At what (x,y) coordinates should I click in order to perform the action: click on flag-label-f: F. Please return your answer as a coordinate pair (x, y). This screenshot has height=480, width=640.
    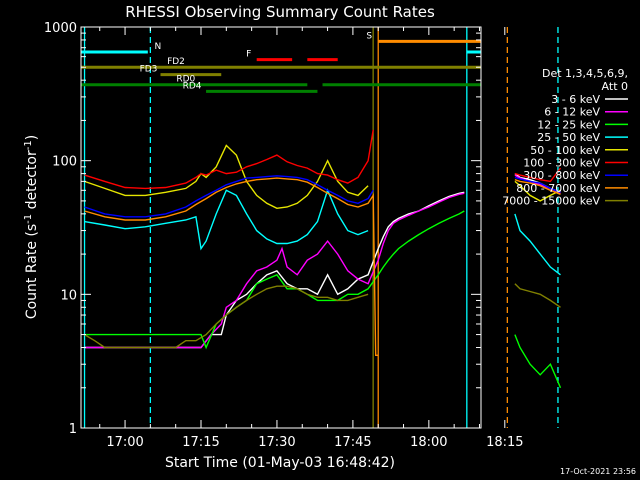
    Looking at the image, I should click on (248, 55).